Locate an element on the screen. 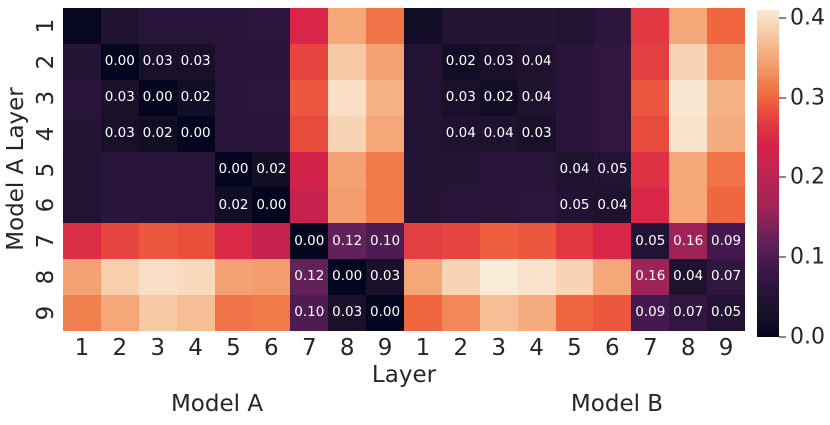 This screenshot has height=425, width=830. heatmap-cell: 0.03 is located at coordinates (498, 61).